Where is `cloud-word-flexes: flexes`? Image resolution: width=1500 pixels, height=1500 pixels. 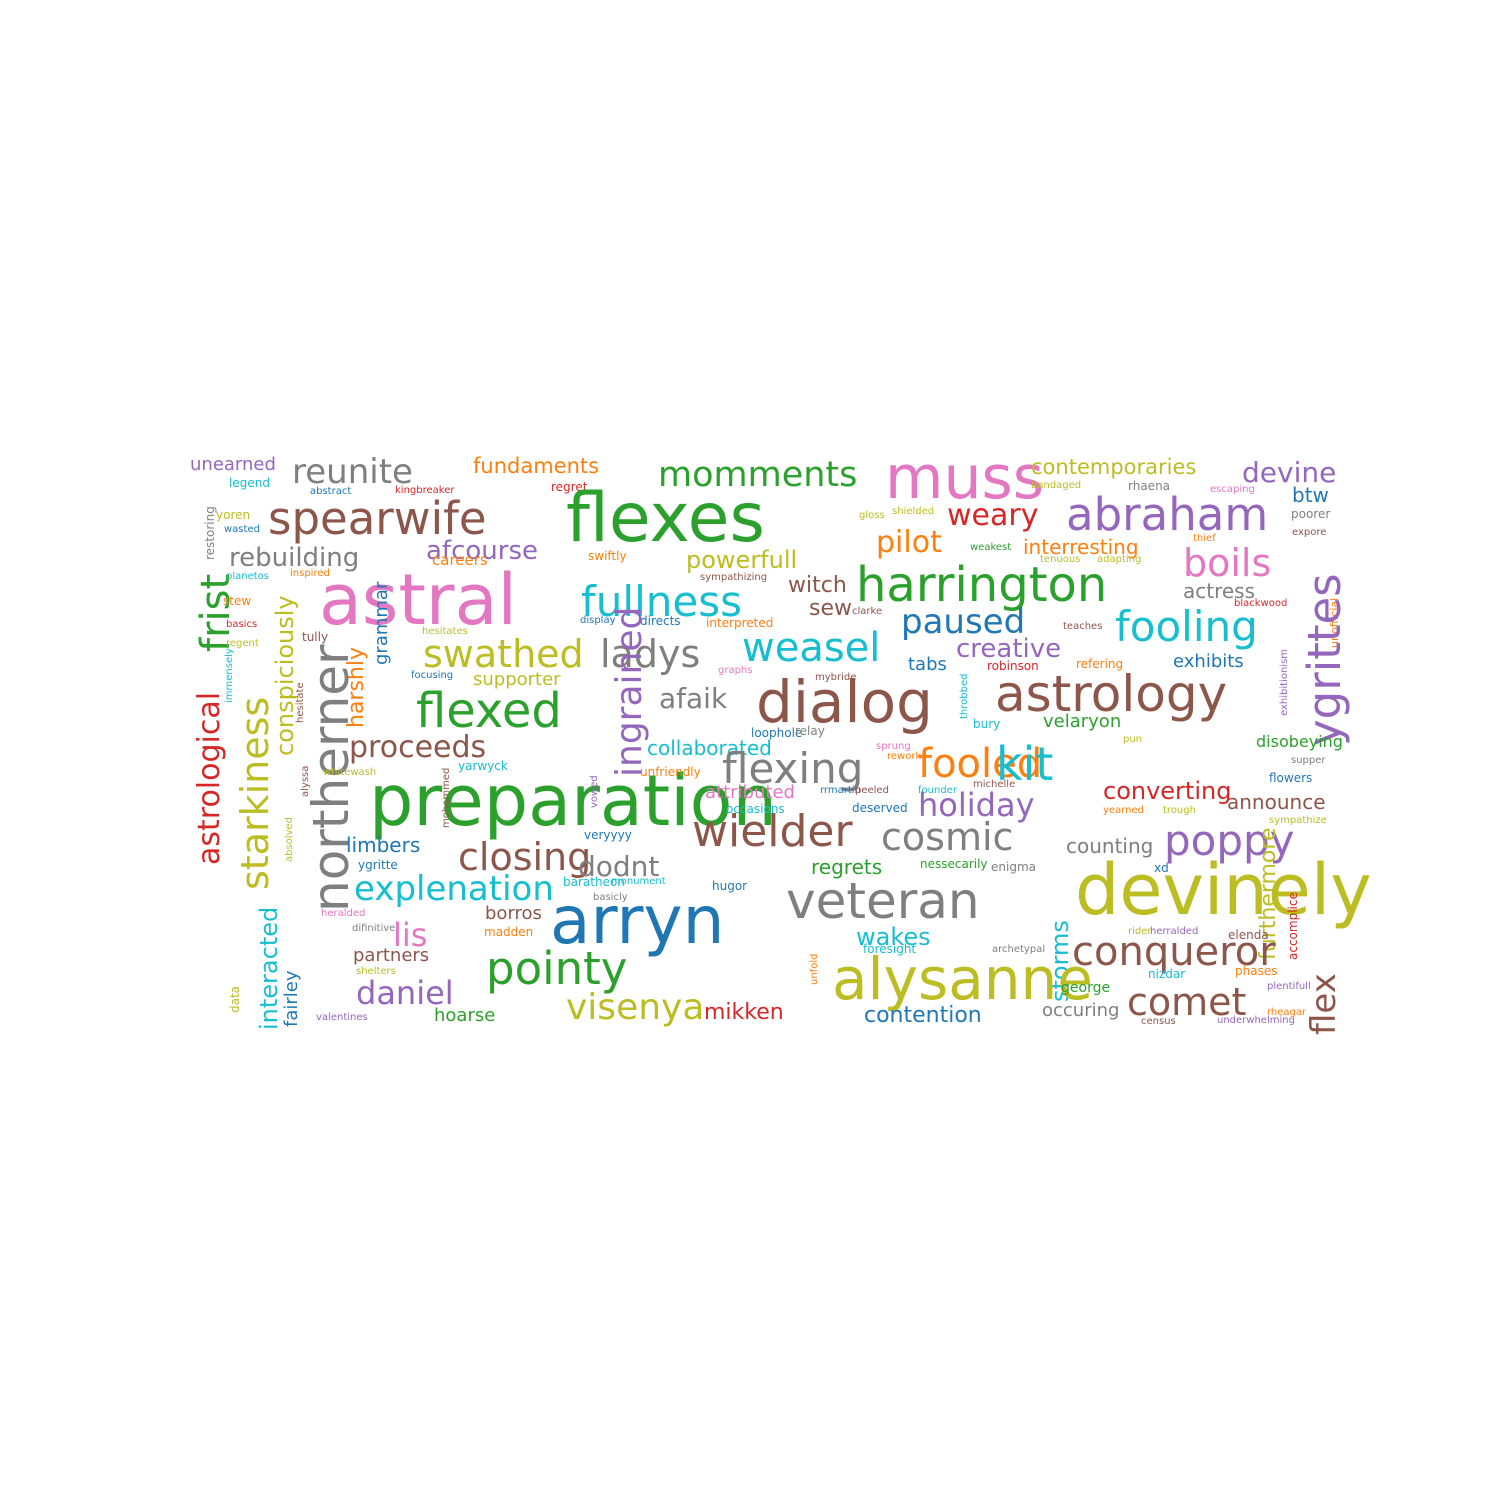 cloud-word-flexes: flexes is located at coordinates (665, 518).